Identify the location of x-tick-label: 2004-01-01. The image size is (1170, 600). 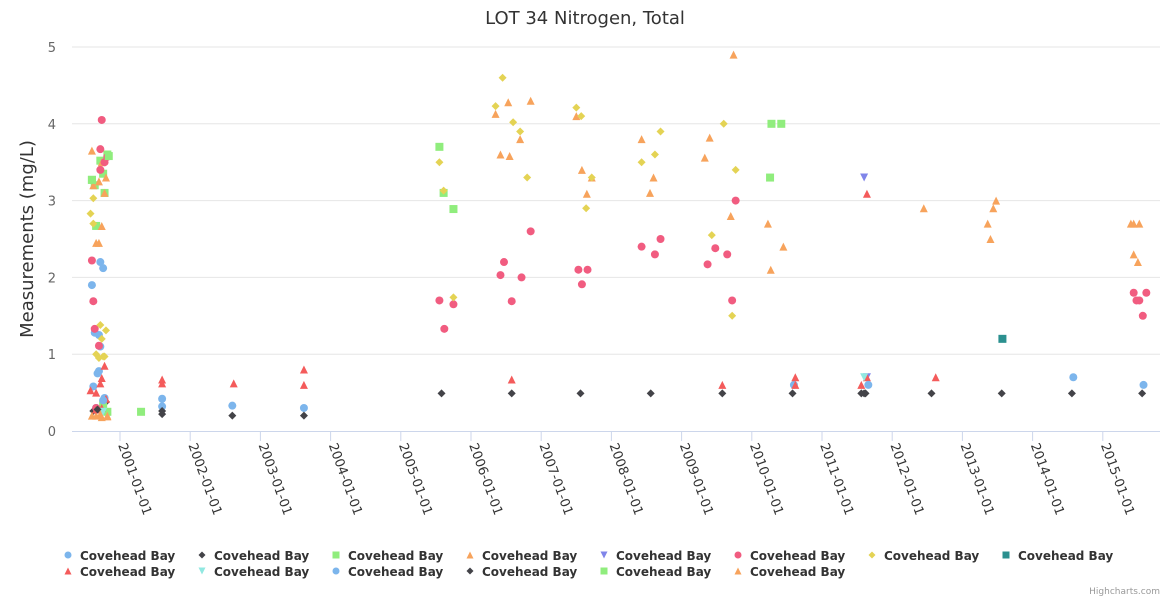
(345, 479).